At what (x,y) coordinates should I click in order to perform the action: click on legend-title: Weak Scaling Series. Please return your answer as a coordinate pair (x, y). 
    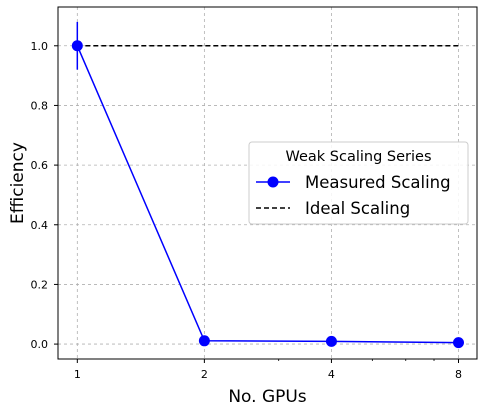
    Looking at the image, I should click on (358, 157).